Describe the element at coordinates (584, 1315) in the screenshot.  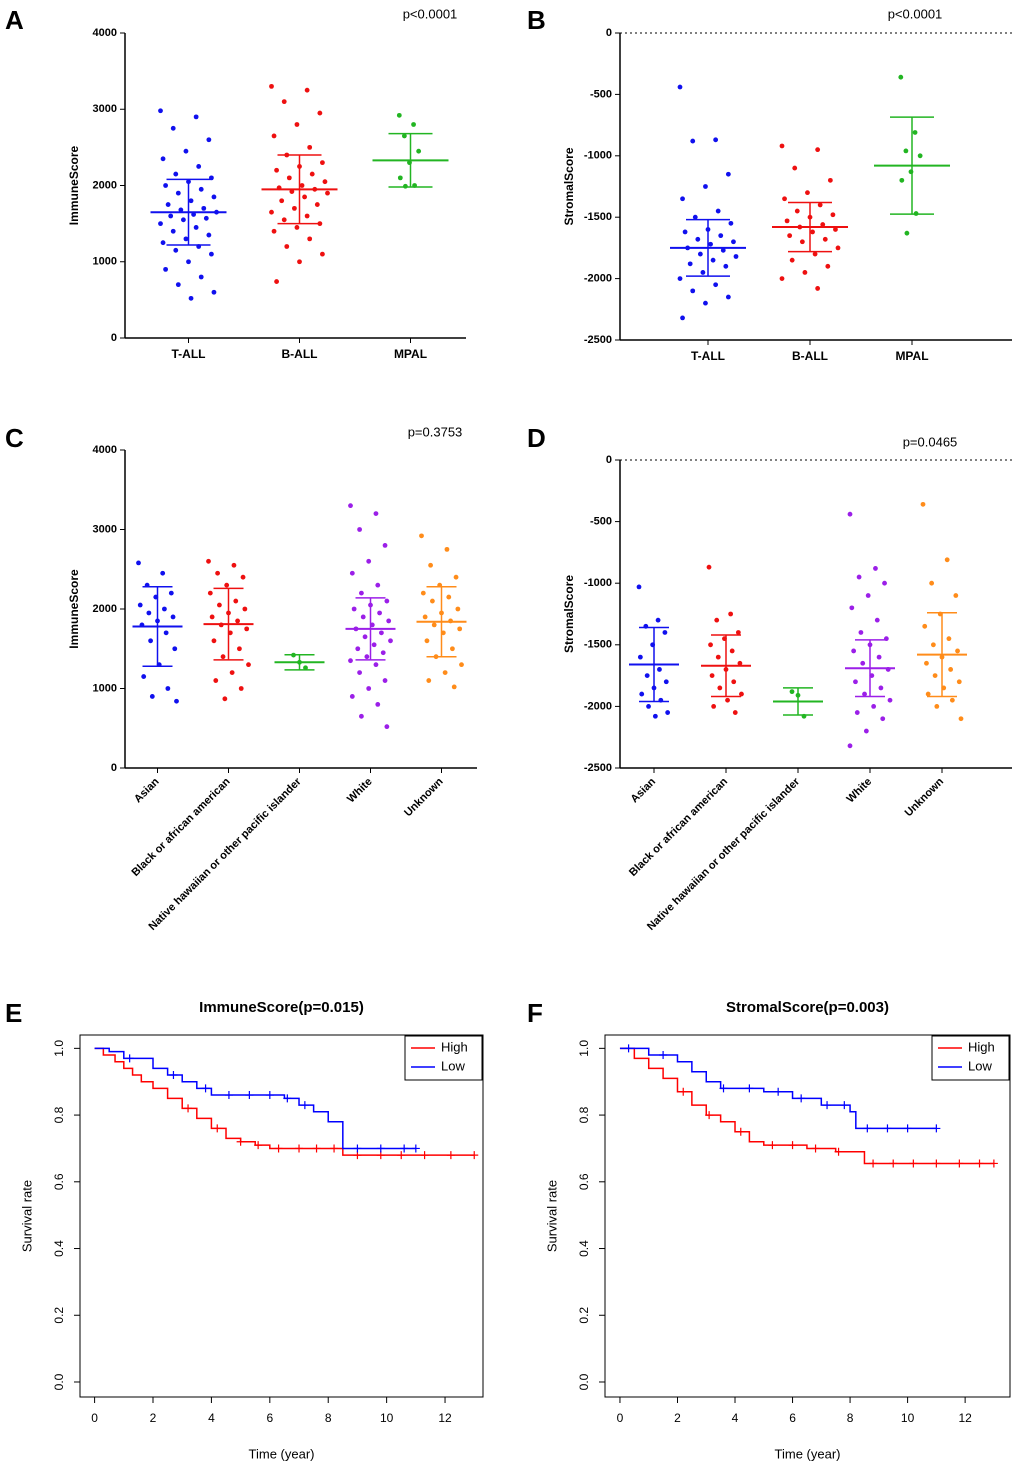
I see `y-tick-label: 0.2` at that location.